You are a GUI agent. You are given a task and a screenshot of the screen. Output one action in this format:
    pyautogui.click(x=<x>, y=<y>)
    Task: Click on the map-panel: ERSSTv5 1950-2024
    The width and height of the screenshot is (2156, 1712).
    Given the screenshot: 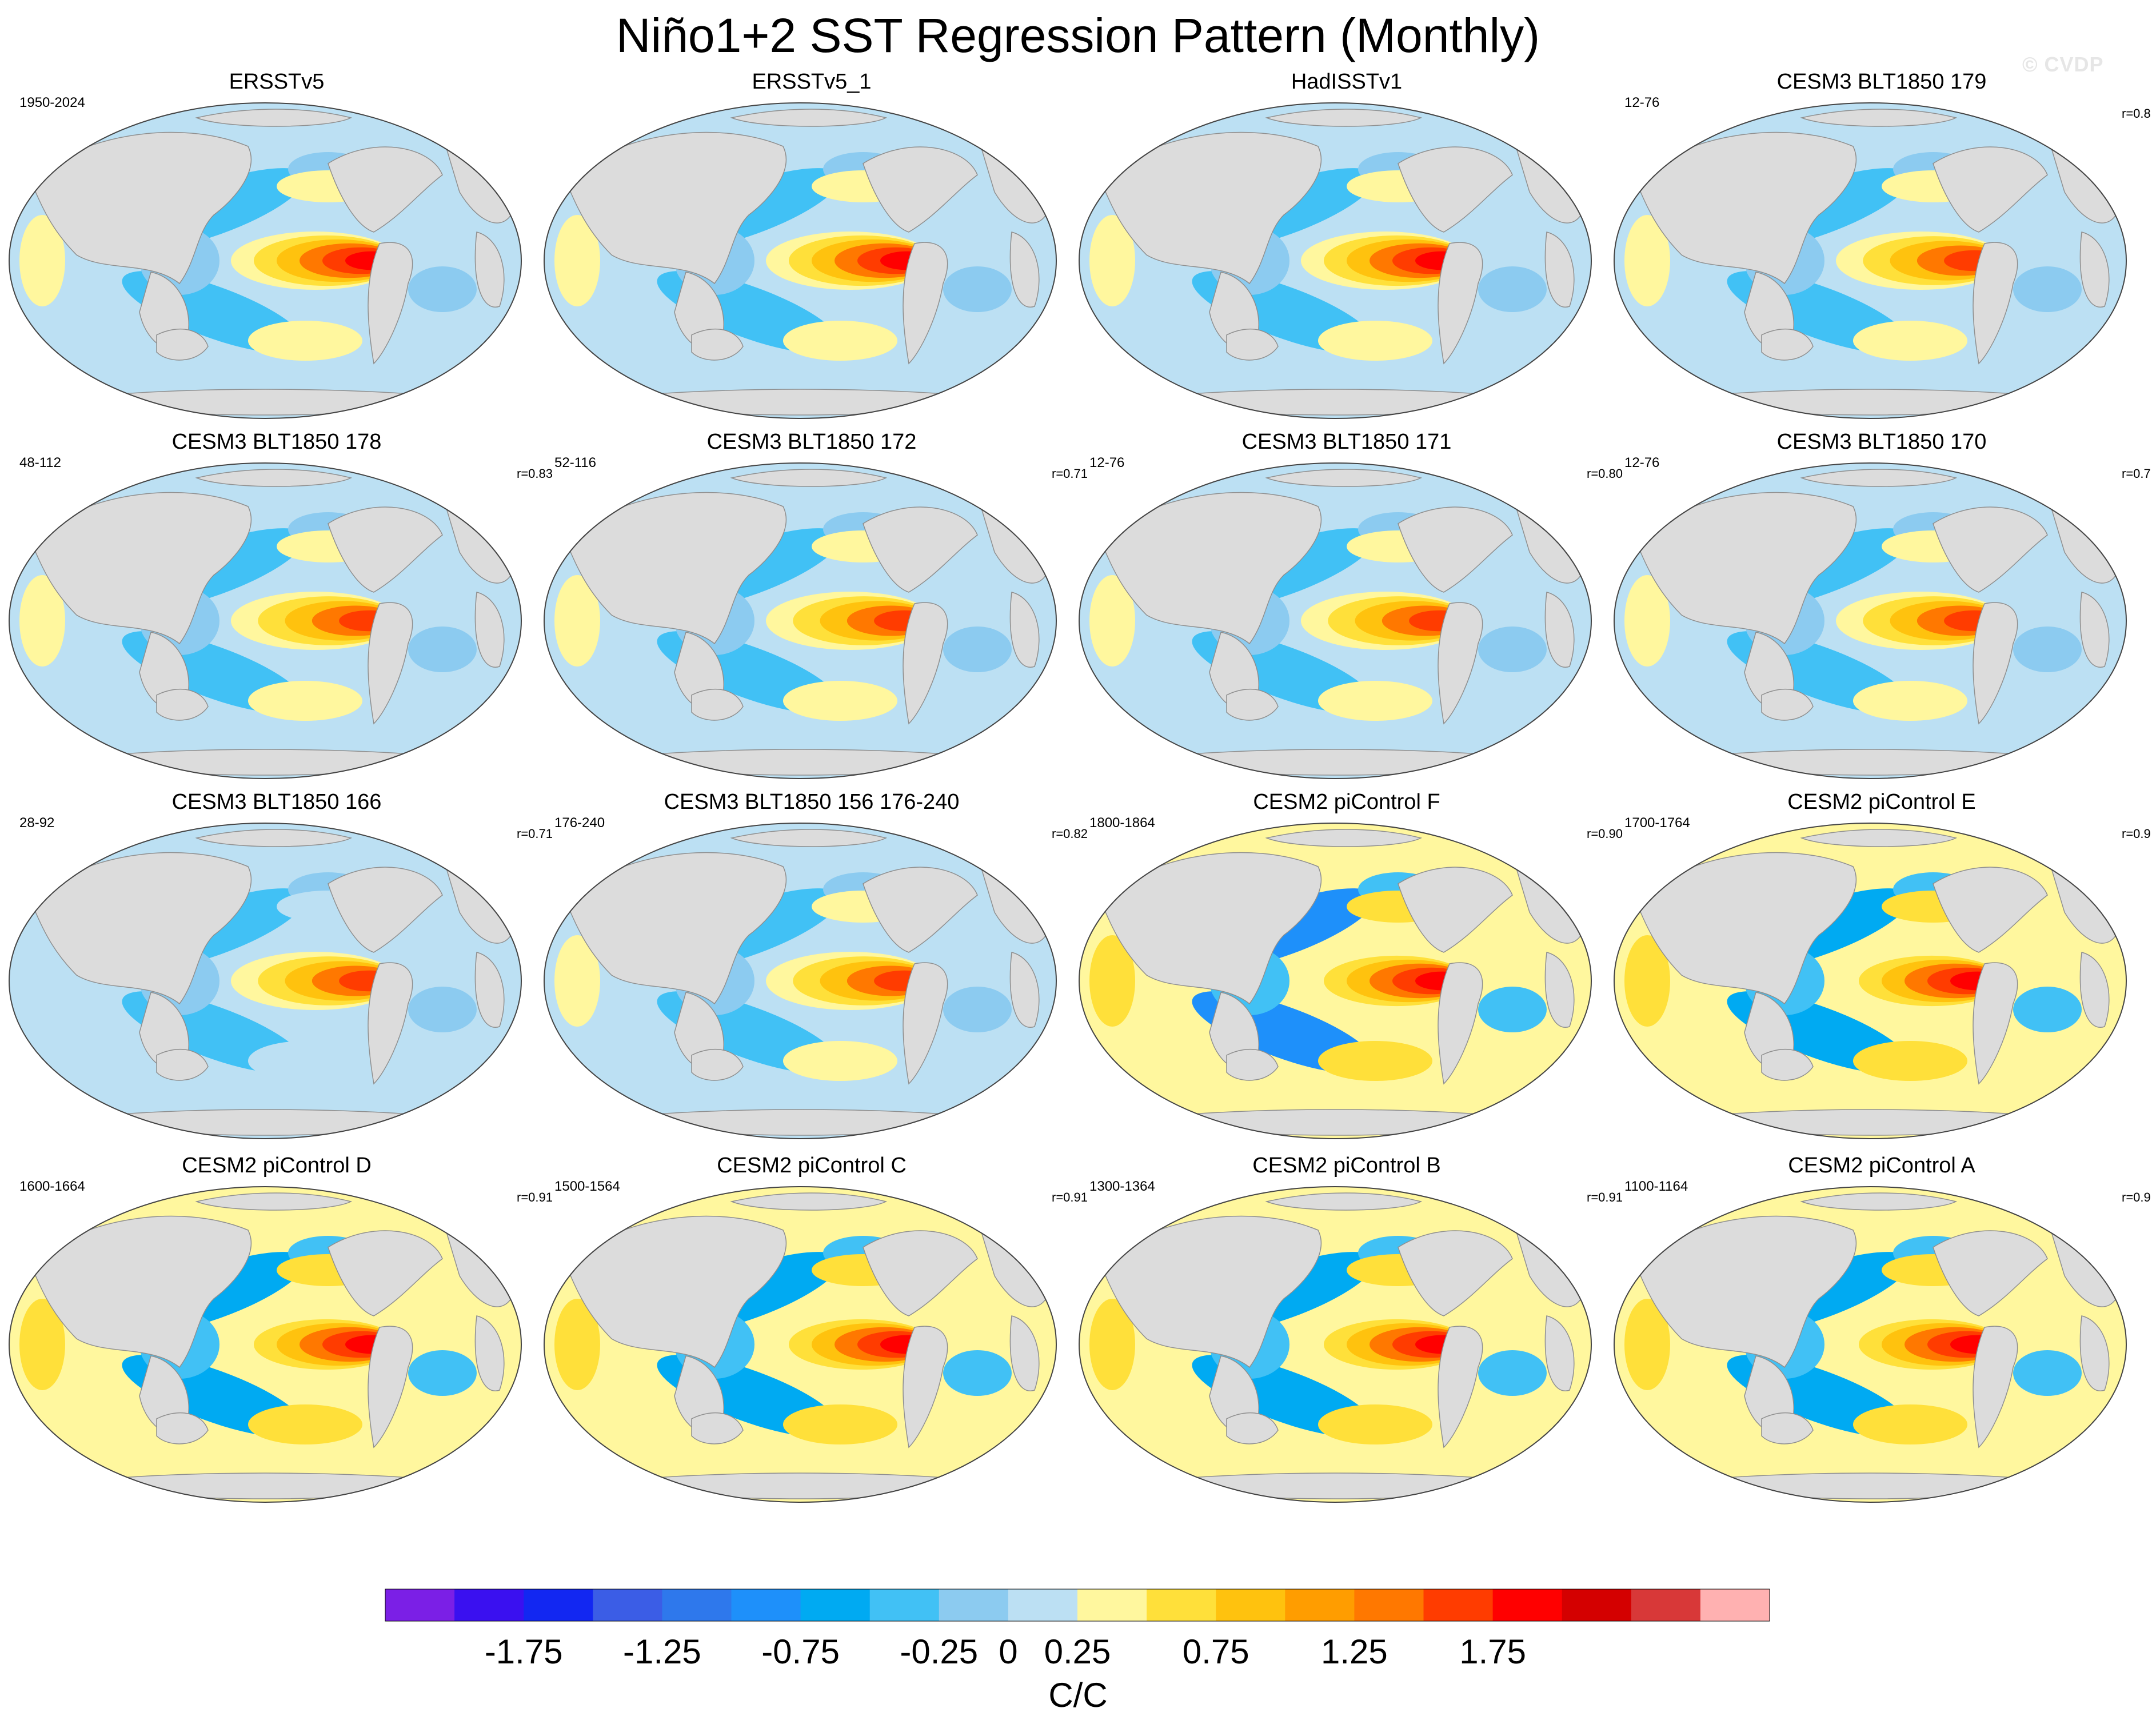 What is the action you would take?
    pyautogui.click(x=276, y=253)
    